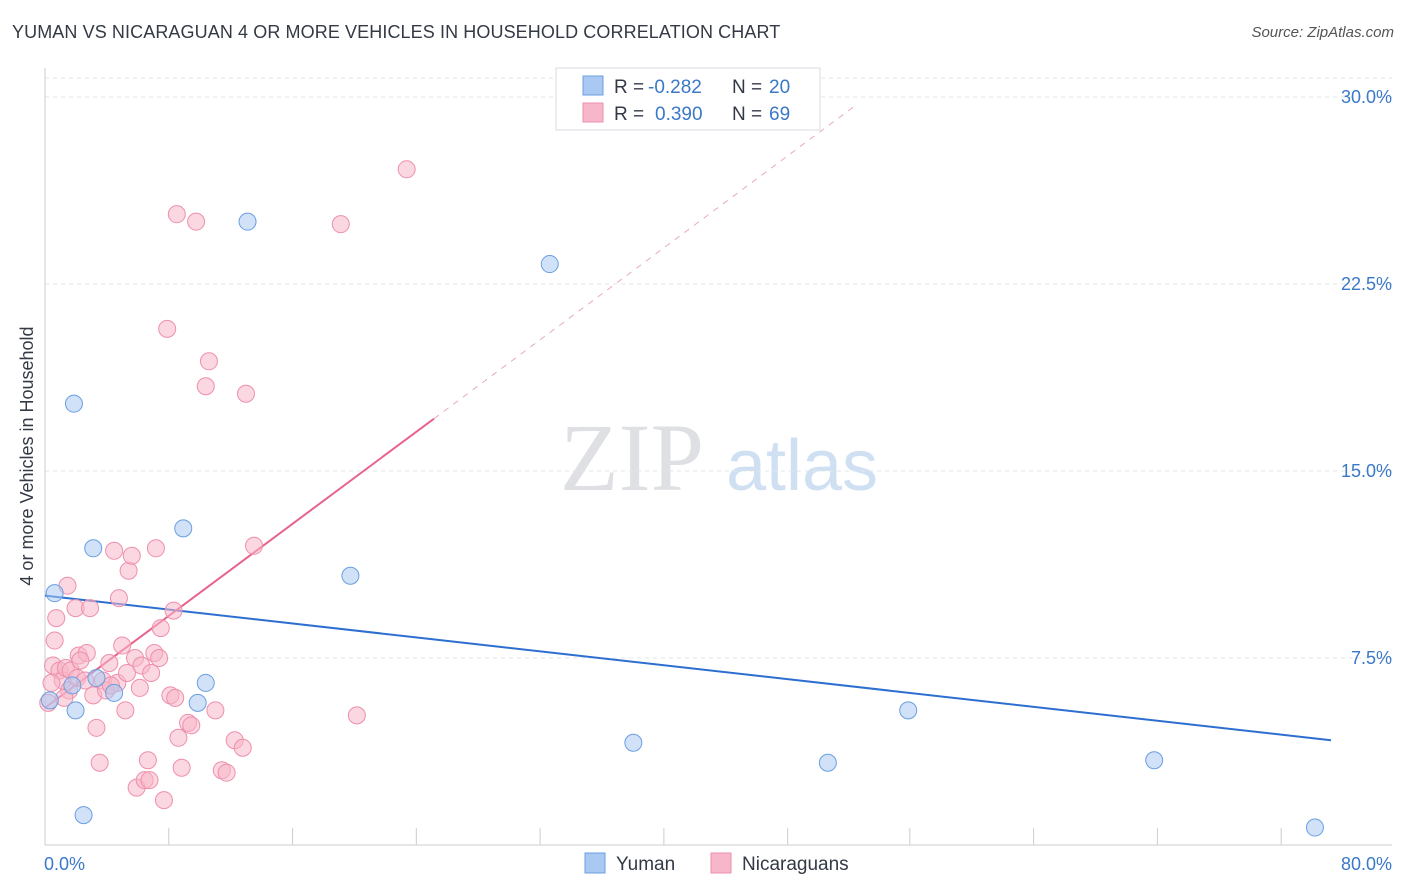 The height and width of the screenshot is (892, 1406). I want to click on y-tick-label: 30.0%, so click(1366, 97).